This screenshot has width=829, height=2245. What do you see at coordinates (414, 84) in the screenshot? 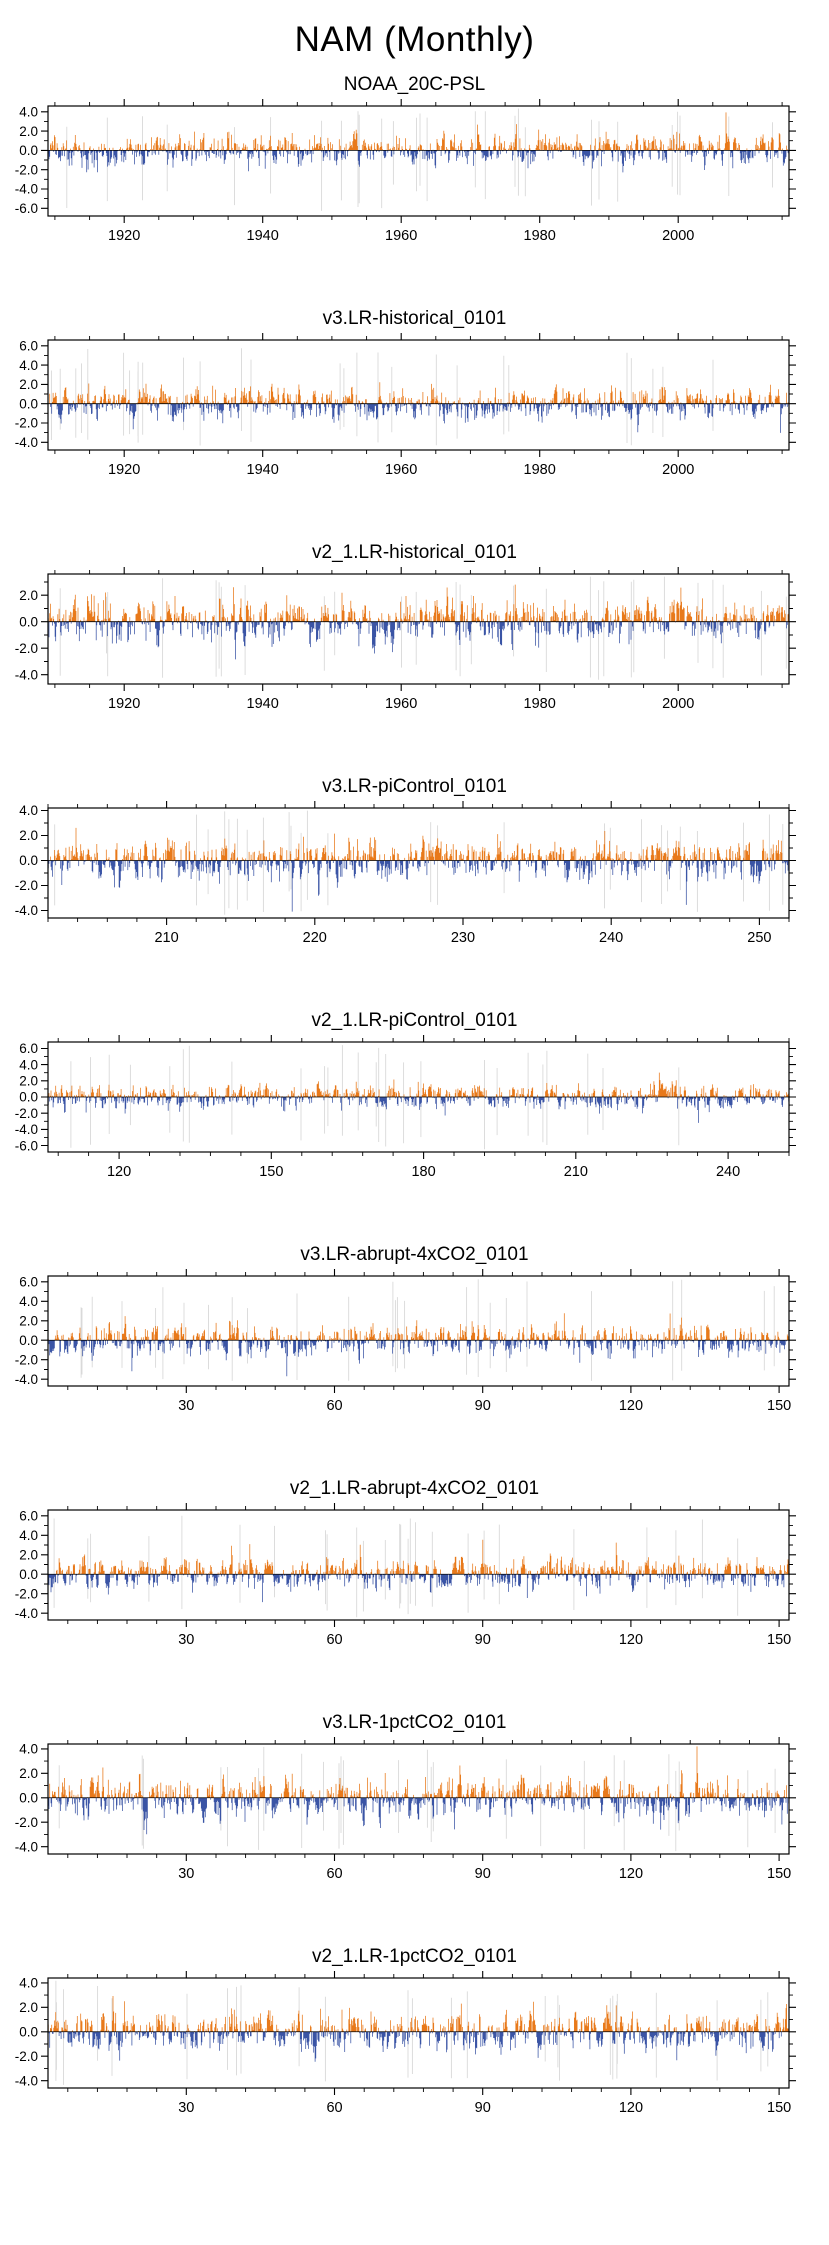
I see `panel-title: NOAA_20C-PSL` at bounding box center [414, 84].